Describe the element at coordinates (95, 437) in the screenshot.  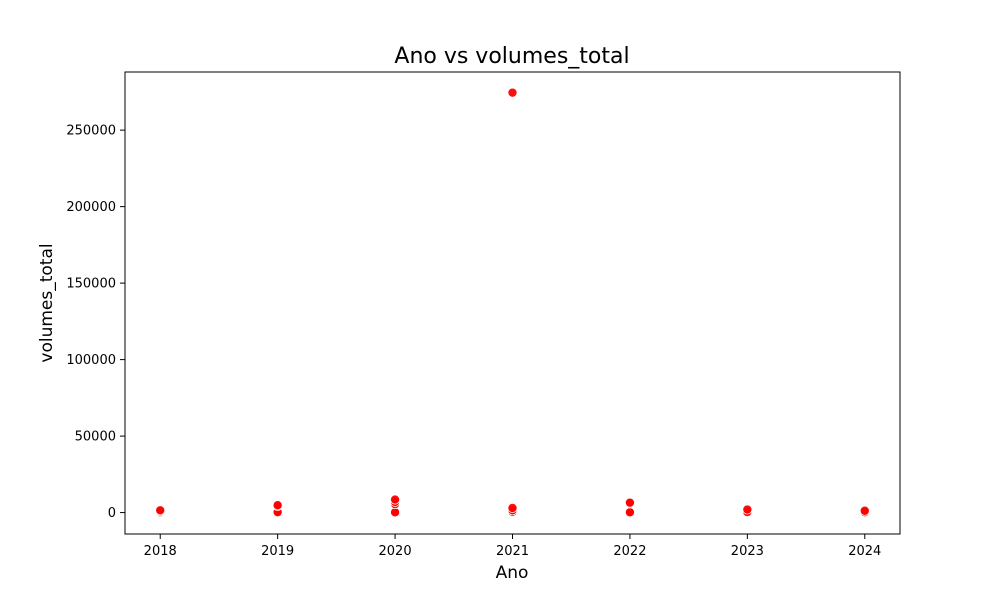
I see `y-tick-label: 50000` at that location.